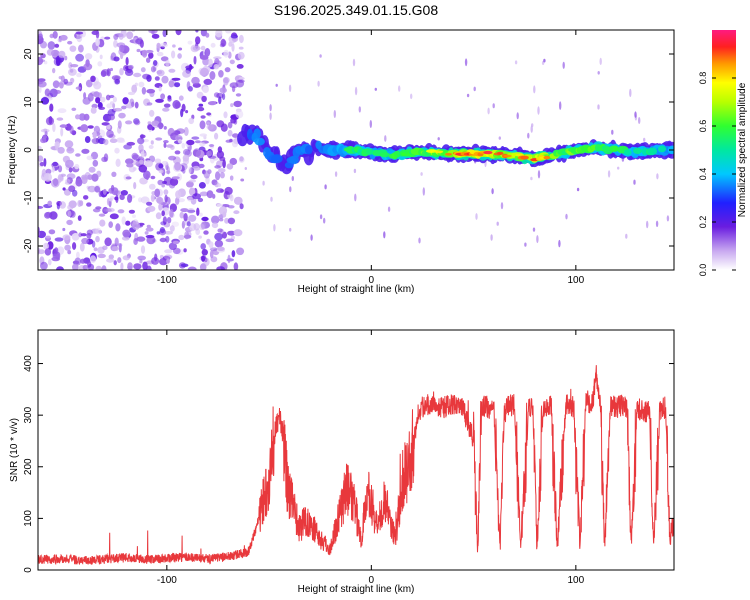  I want to click on y-tick-label: 20, so click(28, 54).